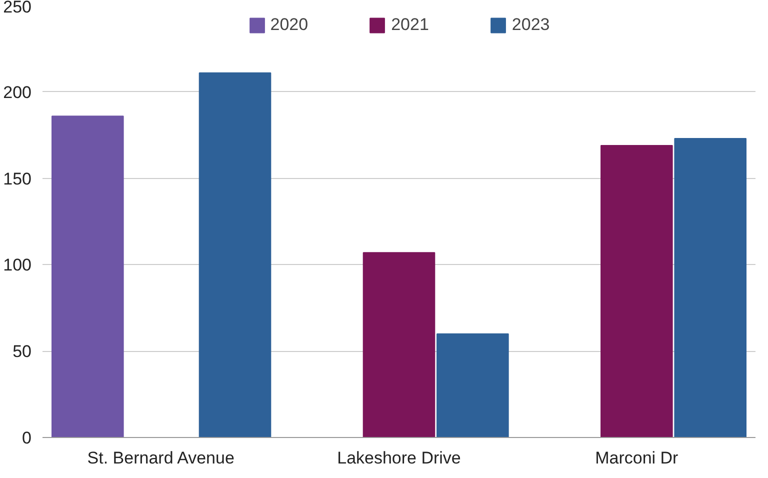 The image size is (768, 478). I want to click on y-tick-label: 100, so click(17, 265).